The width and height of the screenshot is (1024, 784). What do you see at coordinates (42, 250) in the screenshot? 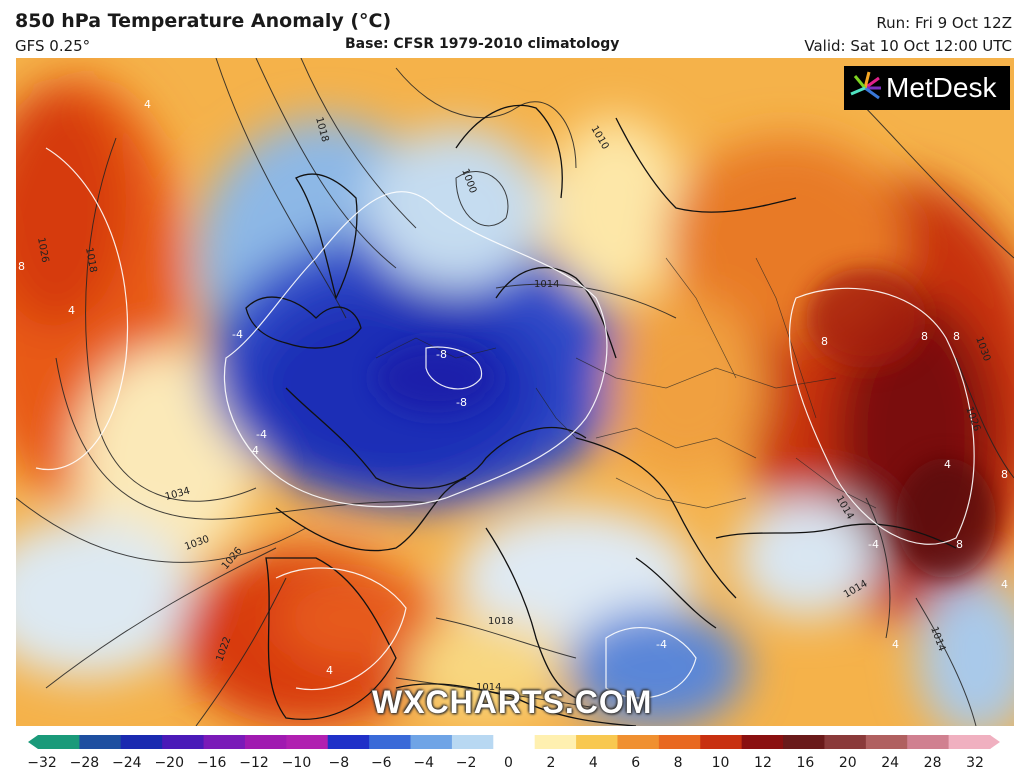
I see `isobar-label: 1026` at bounding box center [42, 250].